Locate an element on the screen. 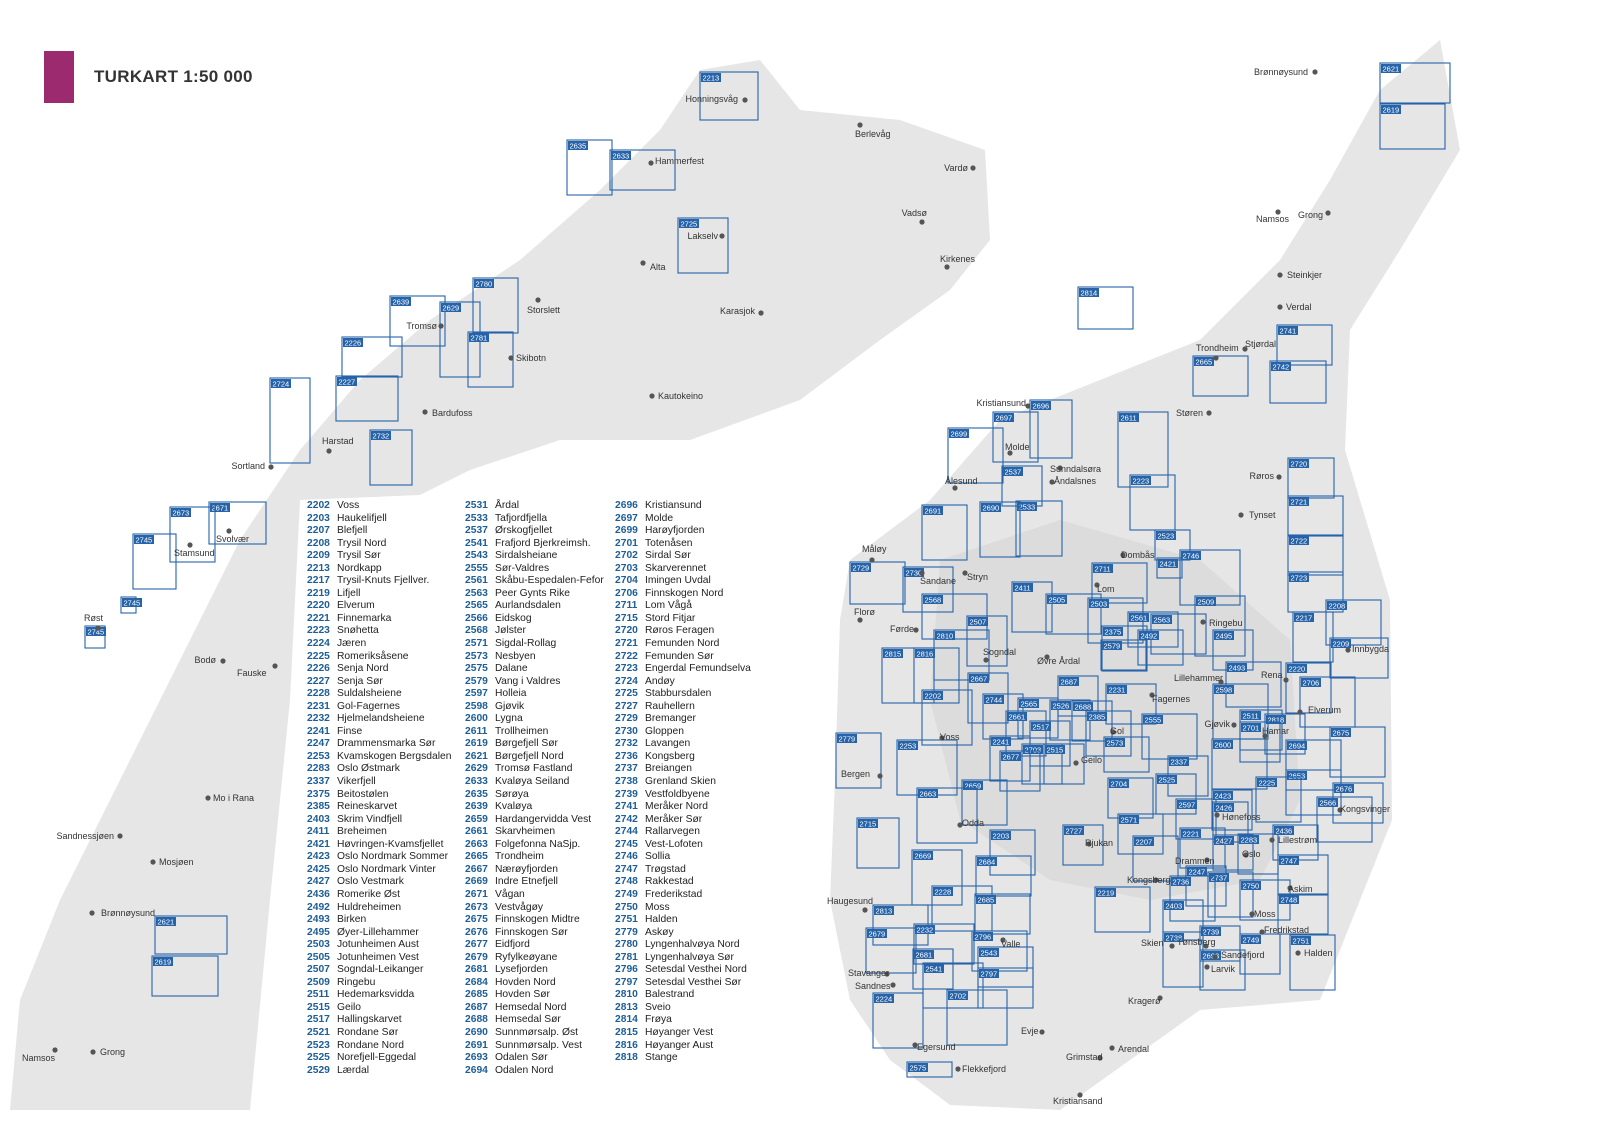  map-sheet-2725: 2725 is located at coordinates (703, 245).